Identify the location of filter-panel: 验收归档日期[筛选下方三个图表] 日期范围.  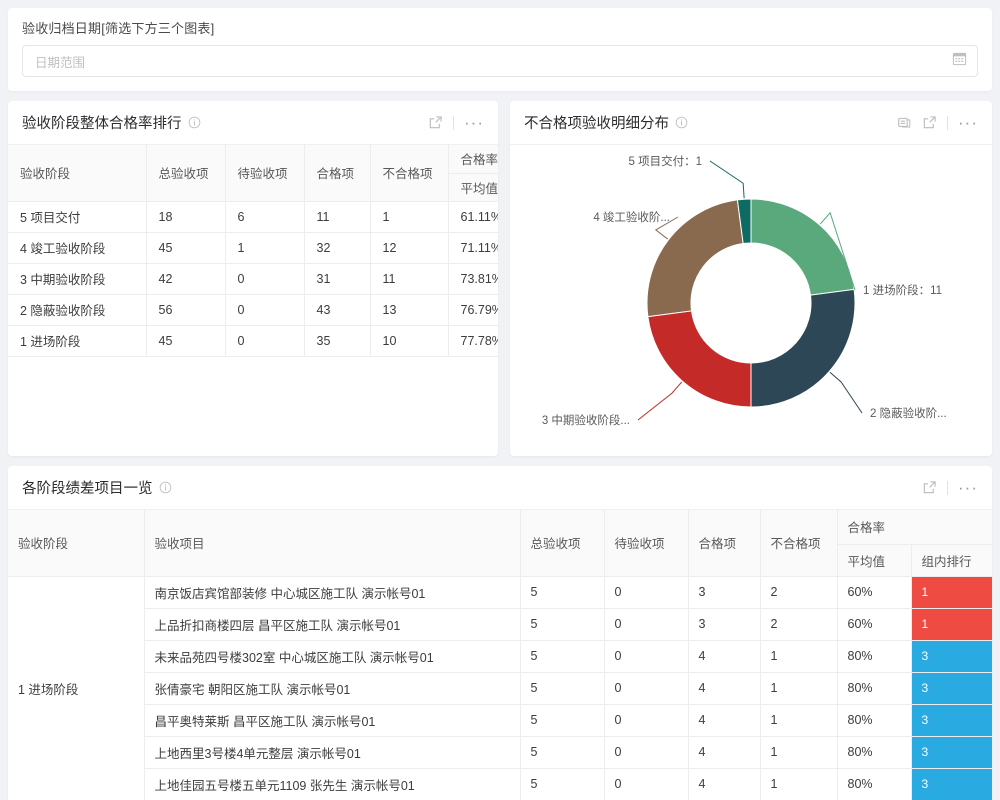
(500, 49).